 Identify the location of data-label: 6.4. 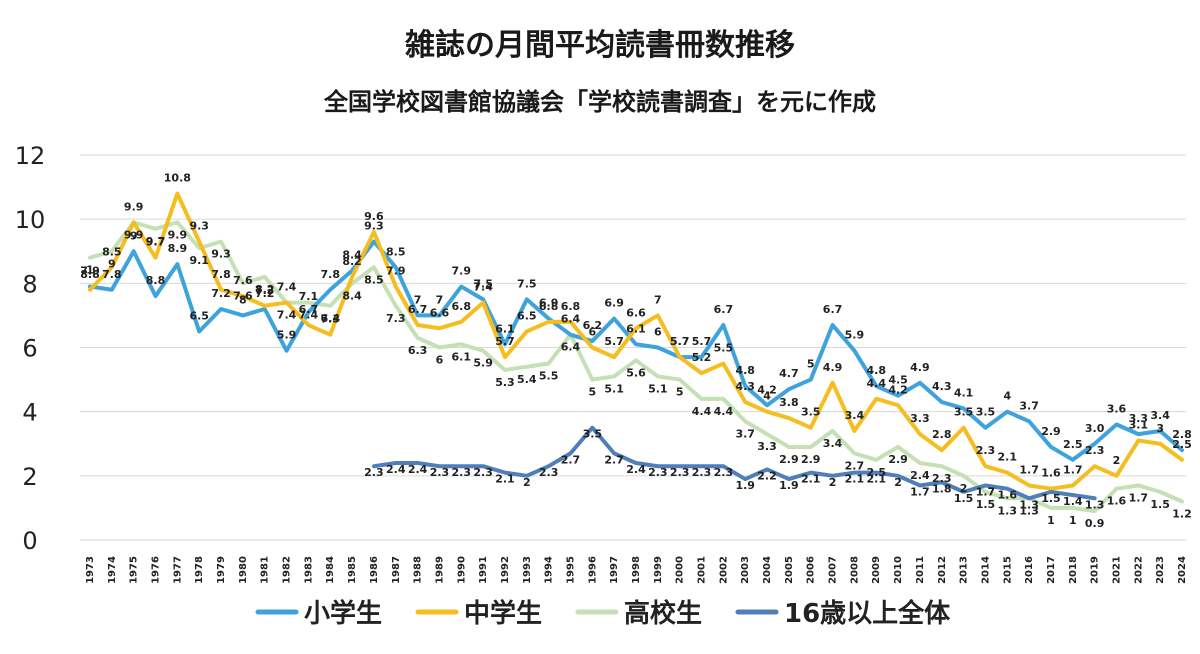
(571, 319).